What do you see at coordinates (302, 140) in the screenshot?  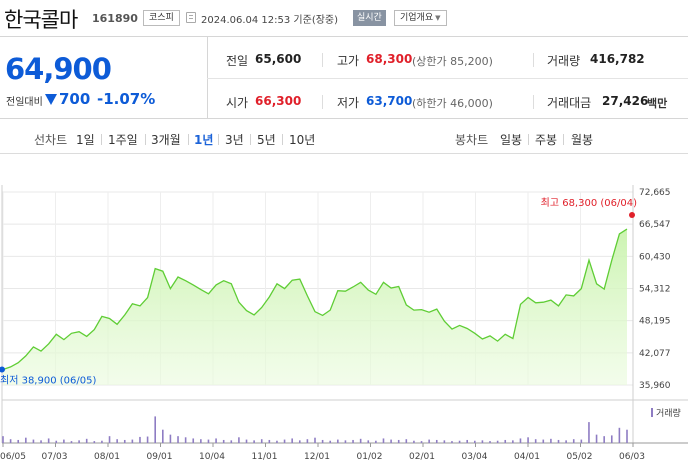 I see `tab-10y: 10년` at bounding box center [302, 140].